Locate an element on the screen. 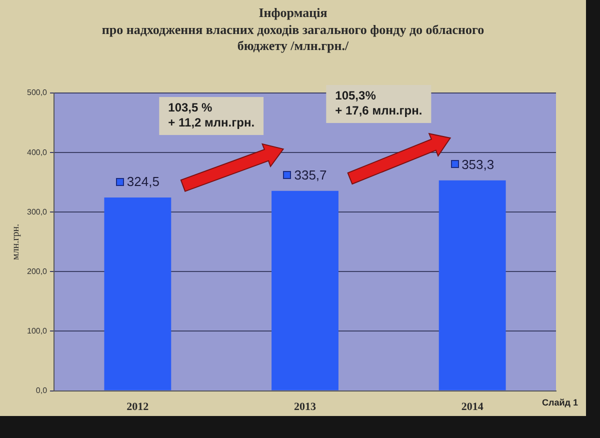  data-label: 353,3 is located at coordinates (478, 164).